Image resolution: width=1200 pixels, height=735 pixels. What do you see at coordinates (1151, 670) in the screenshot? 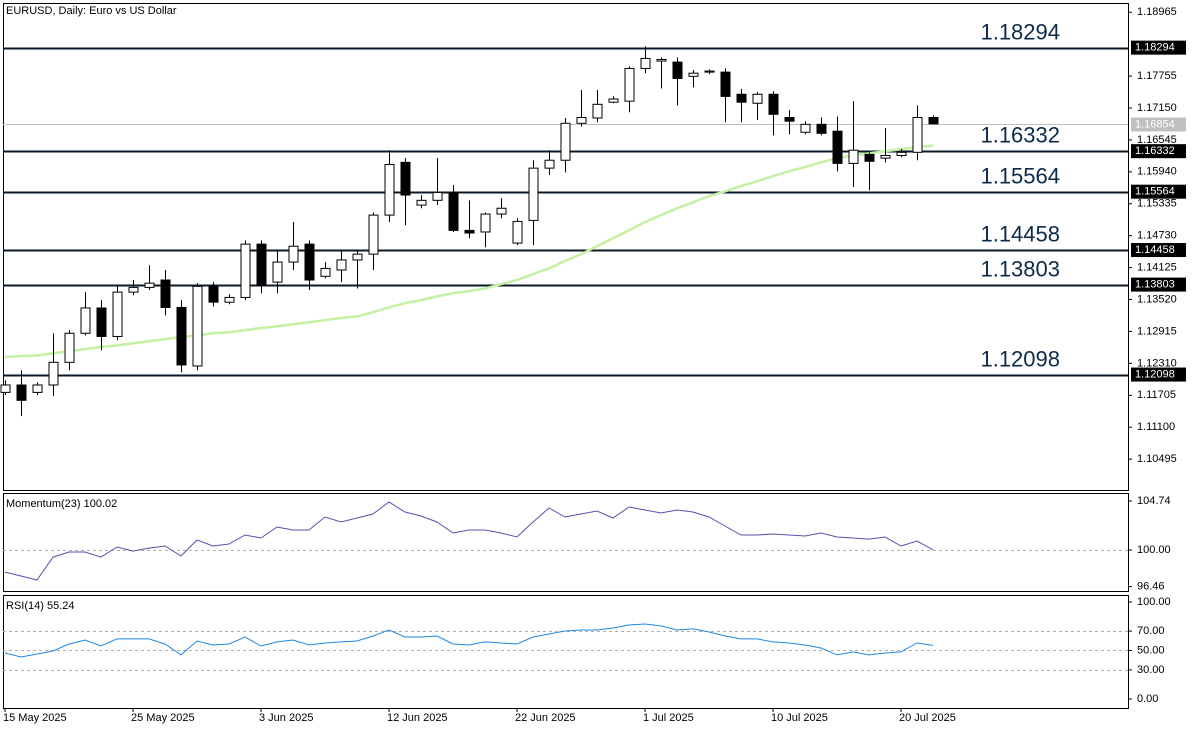
I see `y-tick-label: 30.00` at bounding box center [1151, 670].